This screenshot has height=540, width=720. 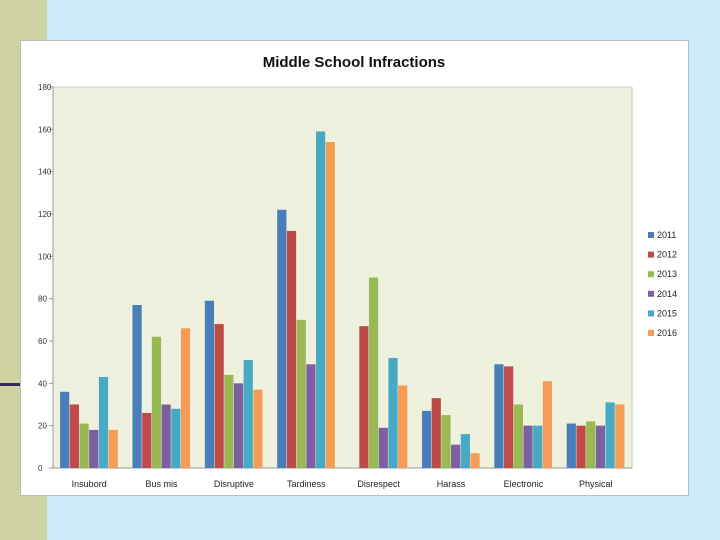 I want to click on y-tick-label: 140, so click(x=45, y=172).